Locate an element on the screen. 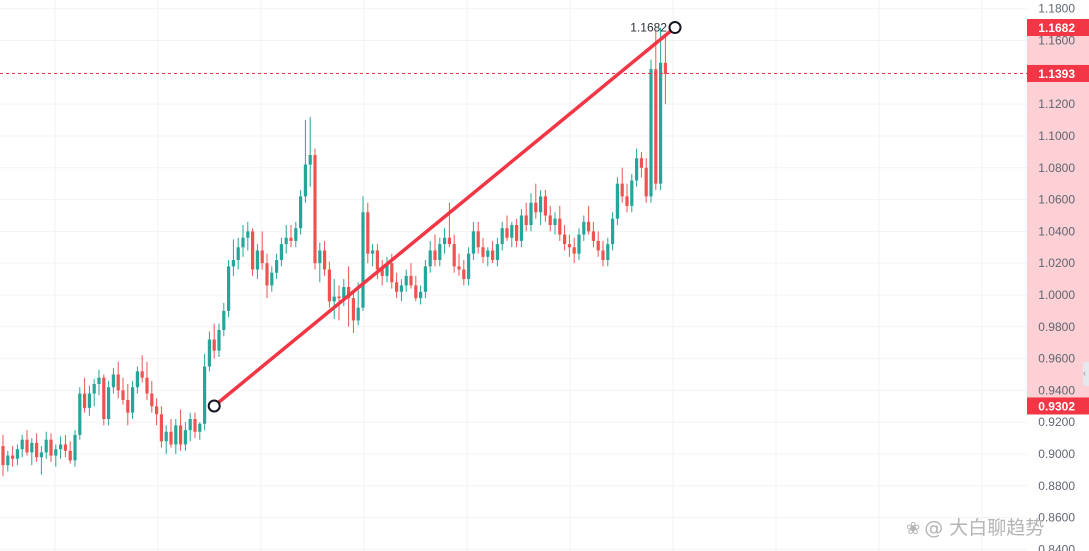  price-label-bg is located at coordinates (1058, 406).